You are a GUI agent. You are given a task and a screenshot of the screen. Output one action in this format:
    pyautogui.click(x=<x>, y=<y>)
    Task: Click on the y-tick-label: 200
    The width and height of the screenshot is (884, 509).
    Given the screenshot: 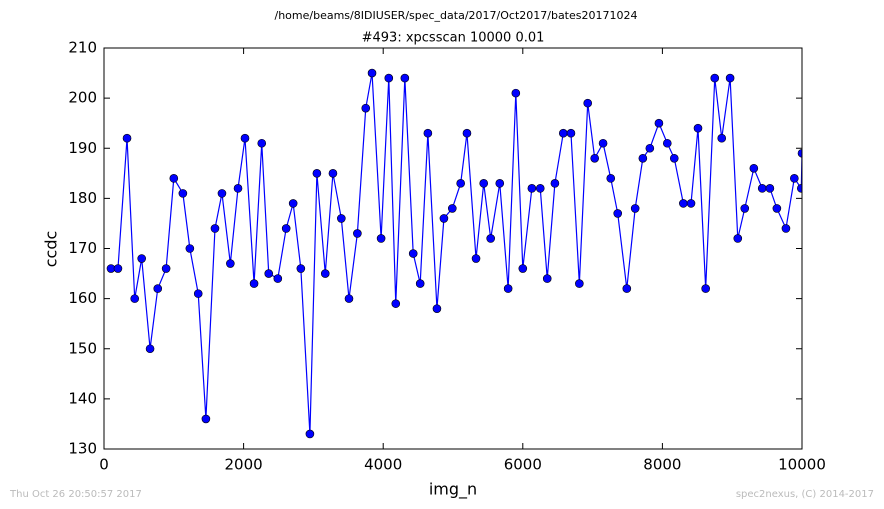 What is the action you would take?
    pyautogui.click(x=82, y=98)
    